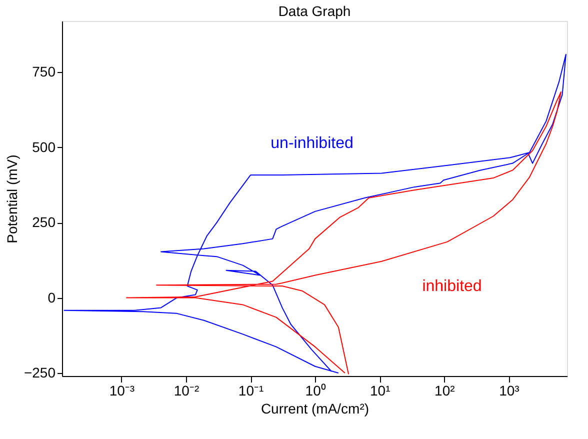  What do you see at coordinates (44, 72) in the screenshot?
I see `y-tick-label: 750` at bounding box center [44, 72].